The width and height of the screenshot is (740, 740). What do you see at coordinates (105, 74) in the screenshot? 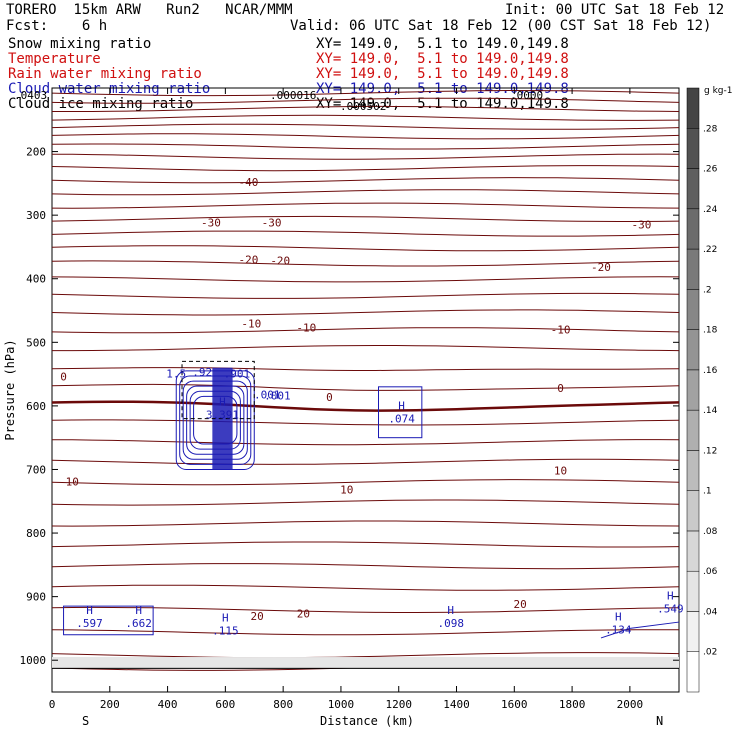
I see `field-rain-name: Rain water mixing ratio` at bounding box center [105, 74].